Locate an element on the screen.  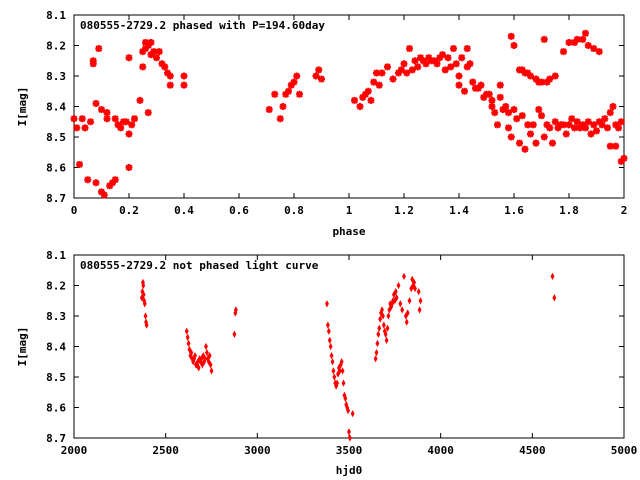
y-tick-label: 8.7 is located at coordinates (56, 198).